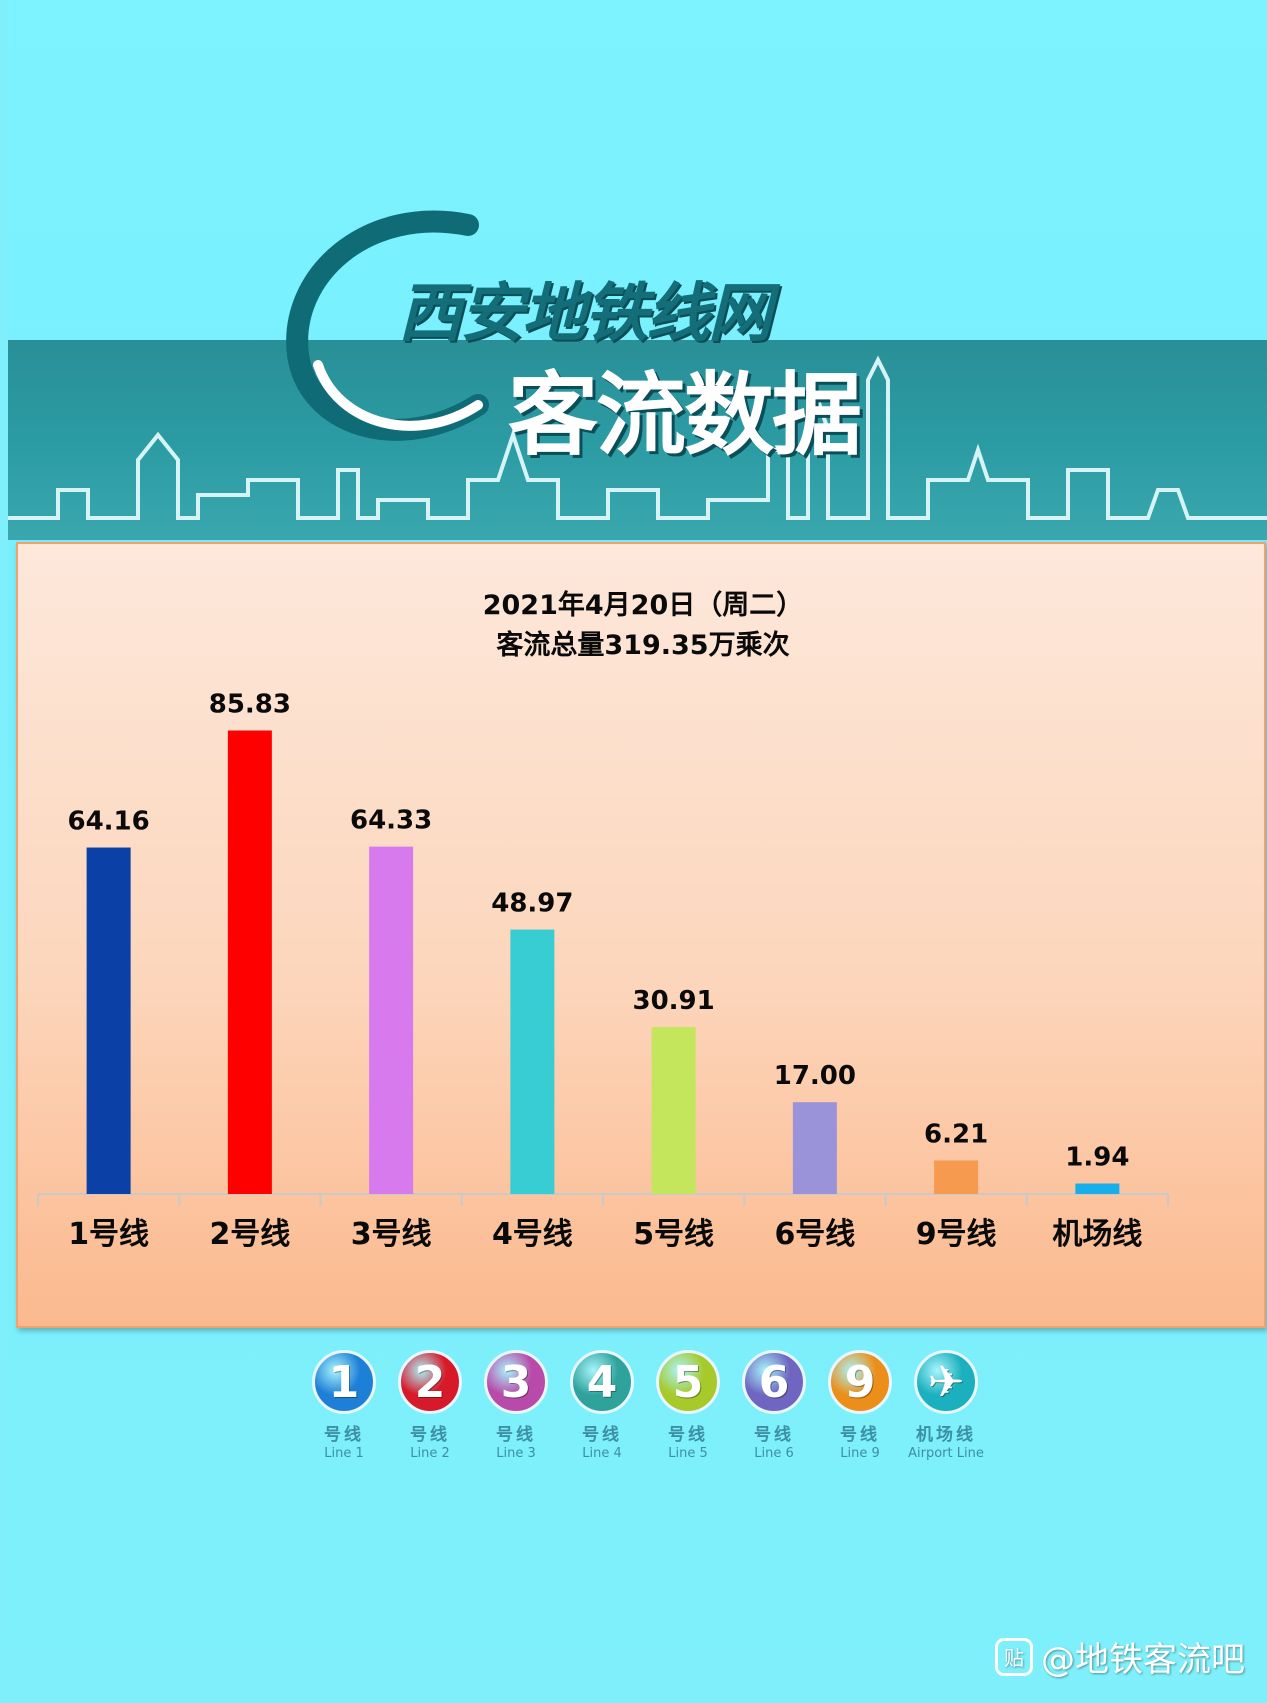 The image size is (1267, 1703). I want to click on line-badge: 2 号线 Line 2, so click(430, 1405).